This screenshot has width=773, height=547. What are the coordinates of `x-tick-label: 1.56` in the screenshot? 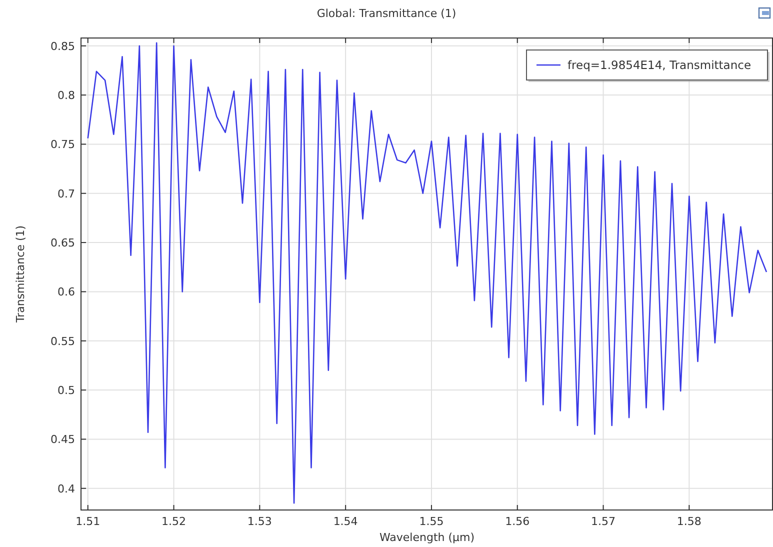 It's located at (517, 521).